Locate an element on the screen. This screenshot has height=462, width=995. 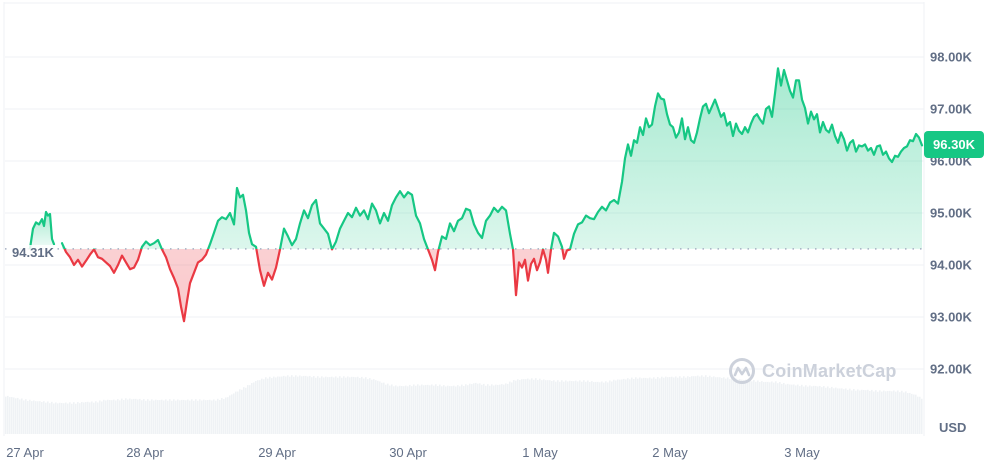
y-tick-label: 93.00K is located at coordinates (951, 317).